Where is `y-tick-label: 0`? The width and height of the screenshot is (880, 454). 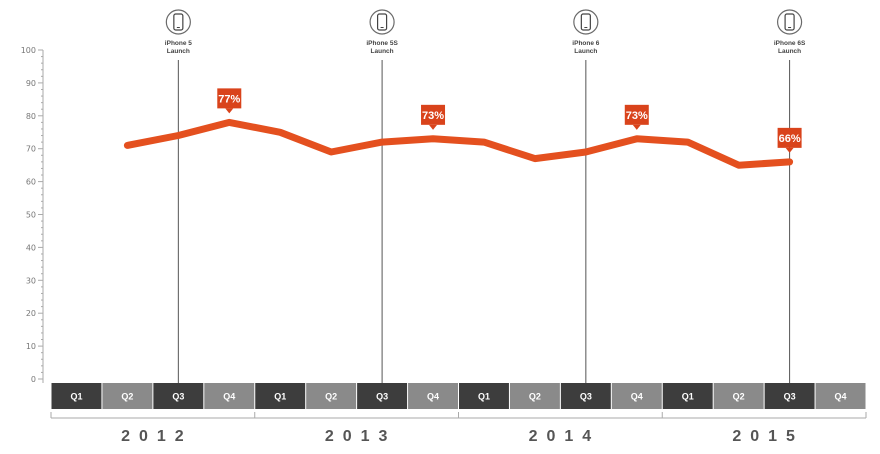
y-tick-label: 0 is located at coordinates (33, 379).